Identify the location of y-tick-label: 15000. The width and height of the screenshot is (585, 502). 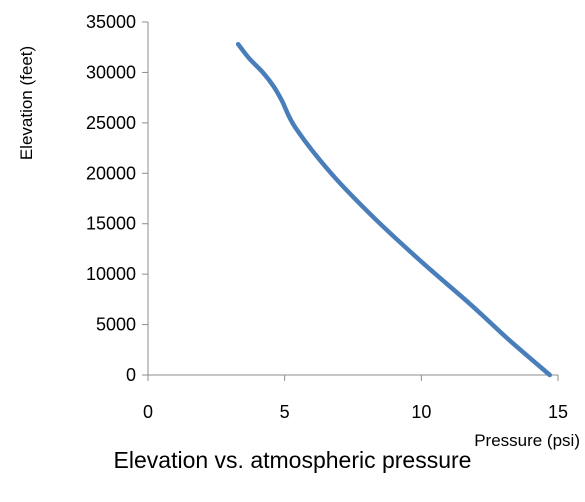
(111, 224).